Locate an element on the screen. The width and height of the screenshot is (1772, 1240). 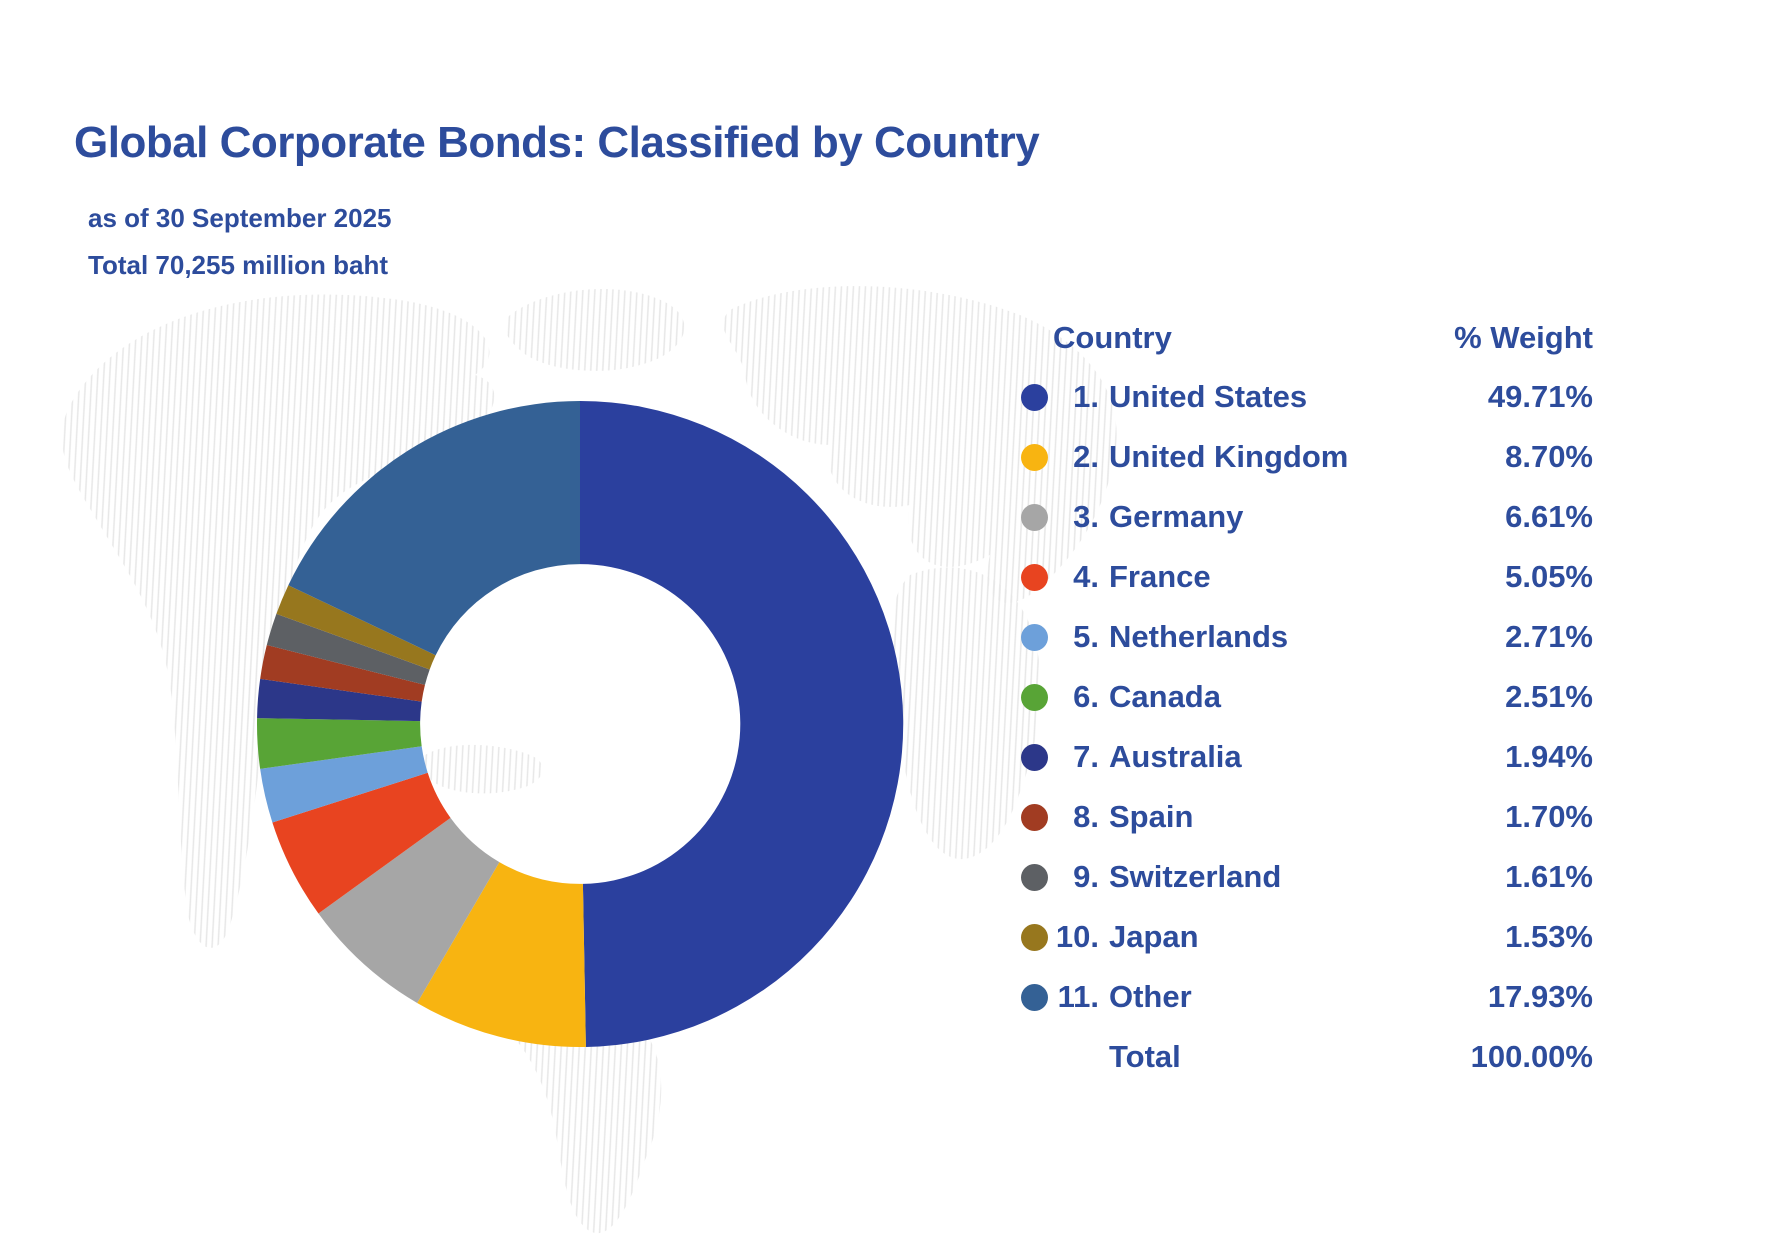
legend-total-value: 100.00% is located at coordinates (1531, 1056).